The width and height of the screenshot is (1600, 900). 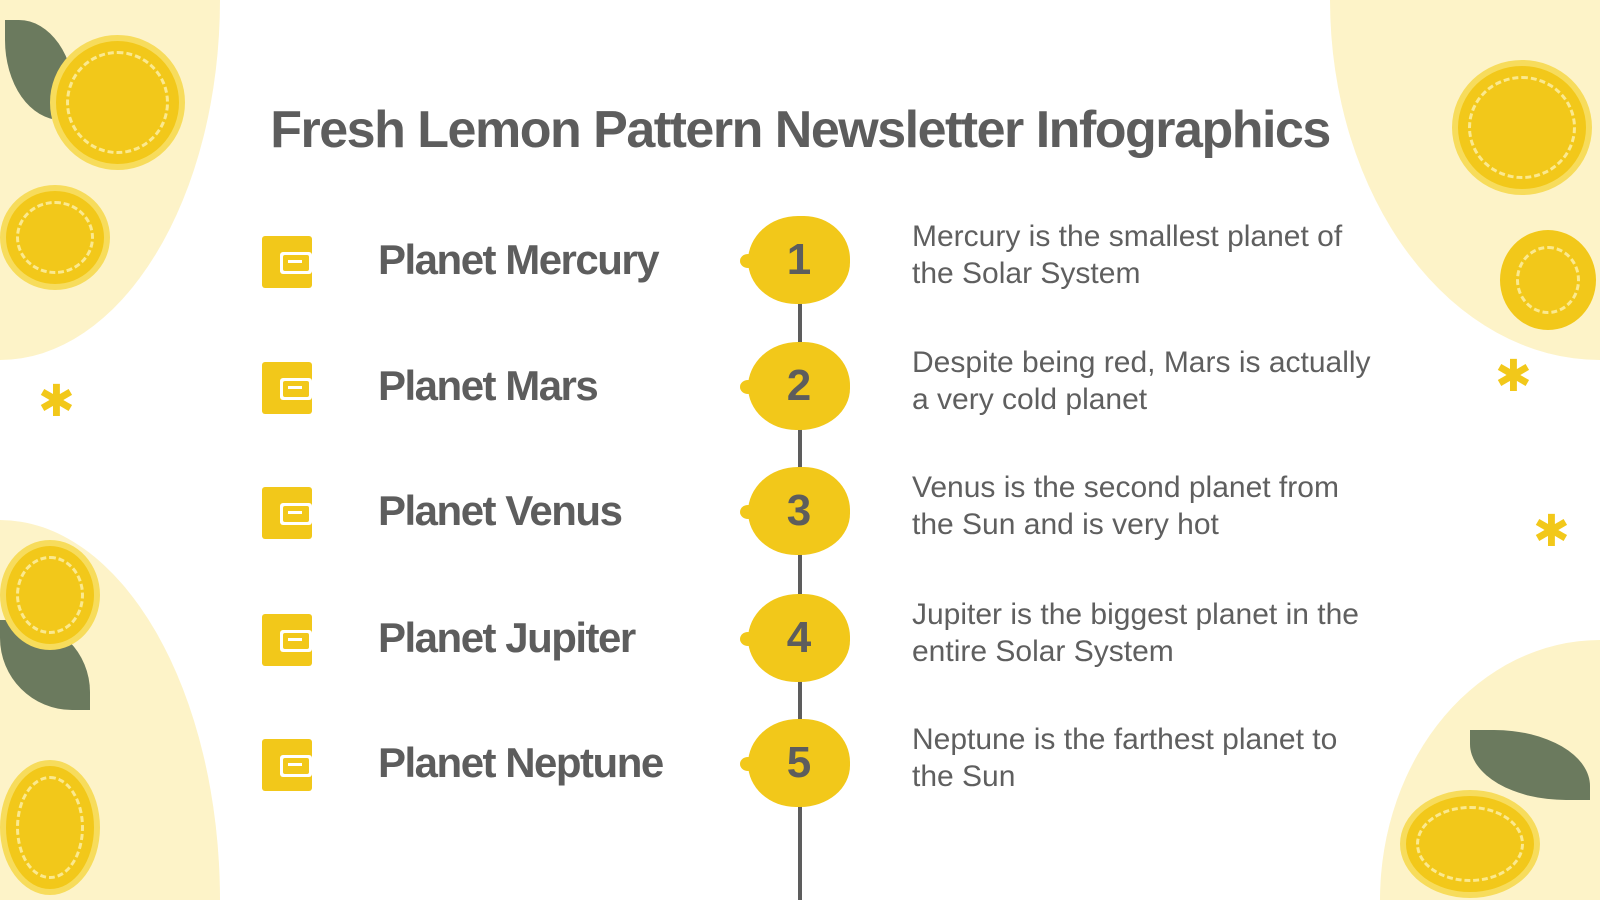 I want to click on item-number-lemon: 2, so click(x=795, y=386).